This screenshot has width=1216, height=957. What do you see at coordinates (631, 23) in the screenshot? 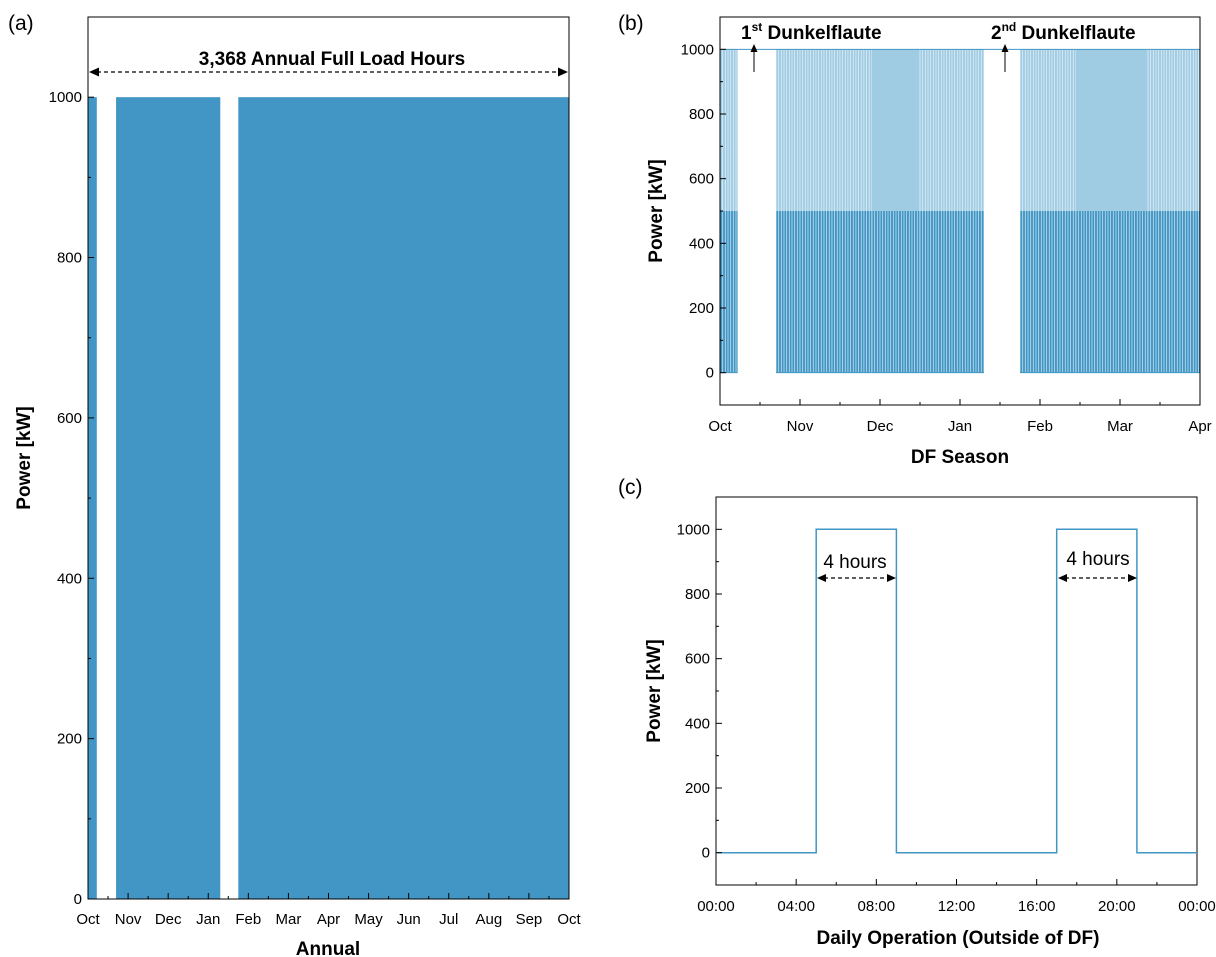
I see `panel-b-label: (b)` at bounding box center [631, 23].